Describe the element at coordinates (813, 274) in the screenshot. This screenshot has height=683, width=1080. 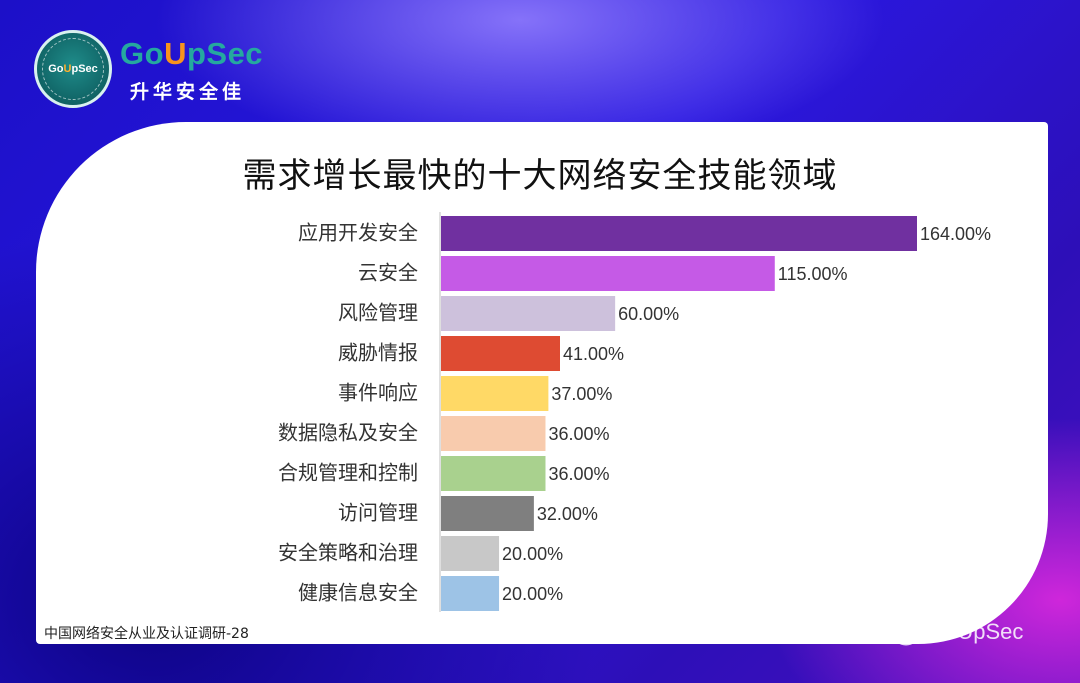
I see `data-label-1: 115.00%` at that location.